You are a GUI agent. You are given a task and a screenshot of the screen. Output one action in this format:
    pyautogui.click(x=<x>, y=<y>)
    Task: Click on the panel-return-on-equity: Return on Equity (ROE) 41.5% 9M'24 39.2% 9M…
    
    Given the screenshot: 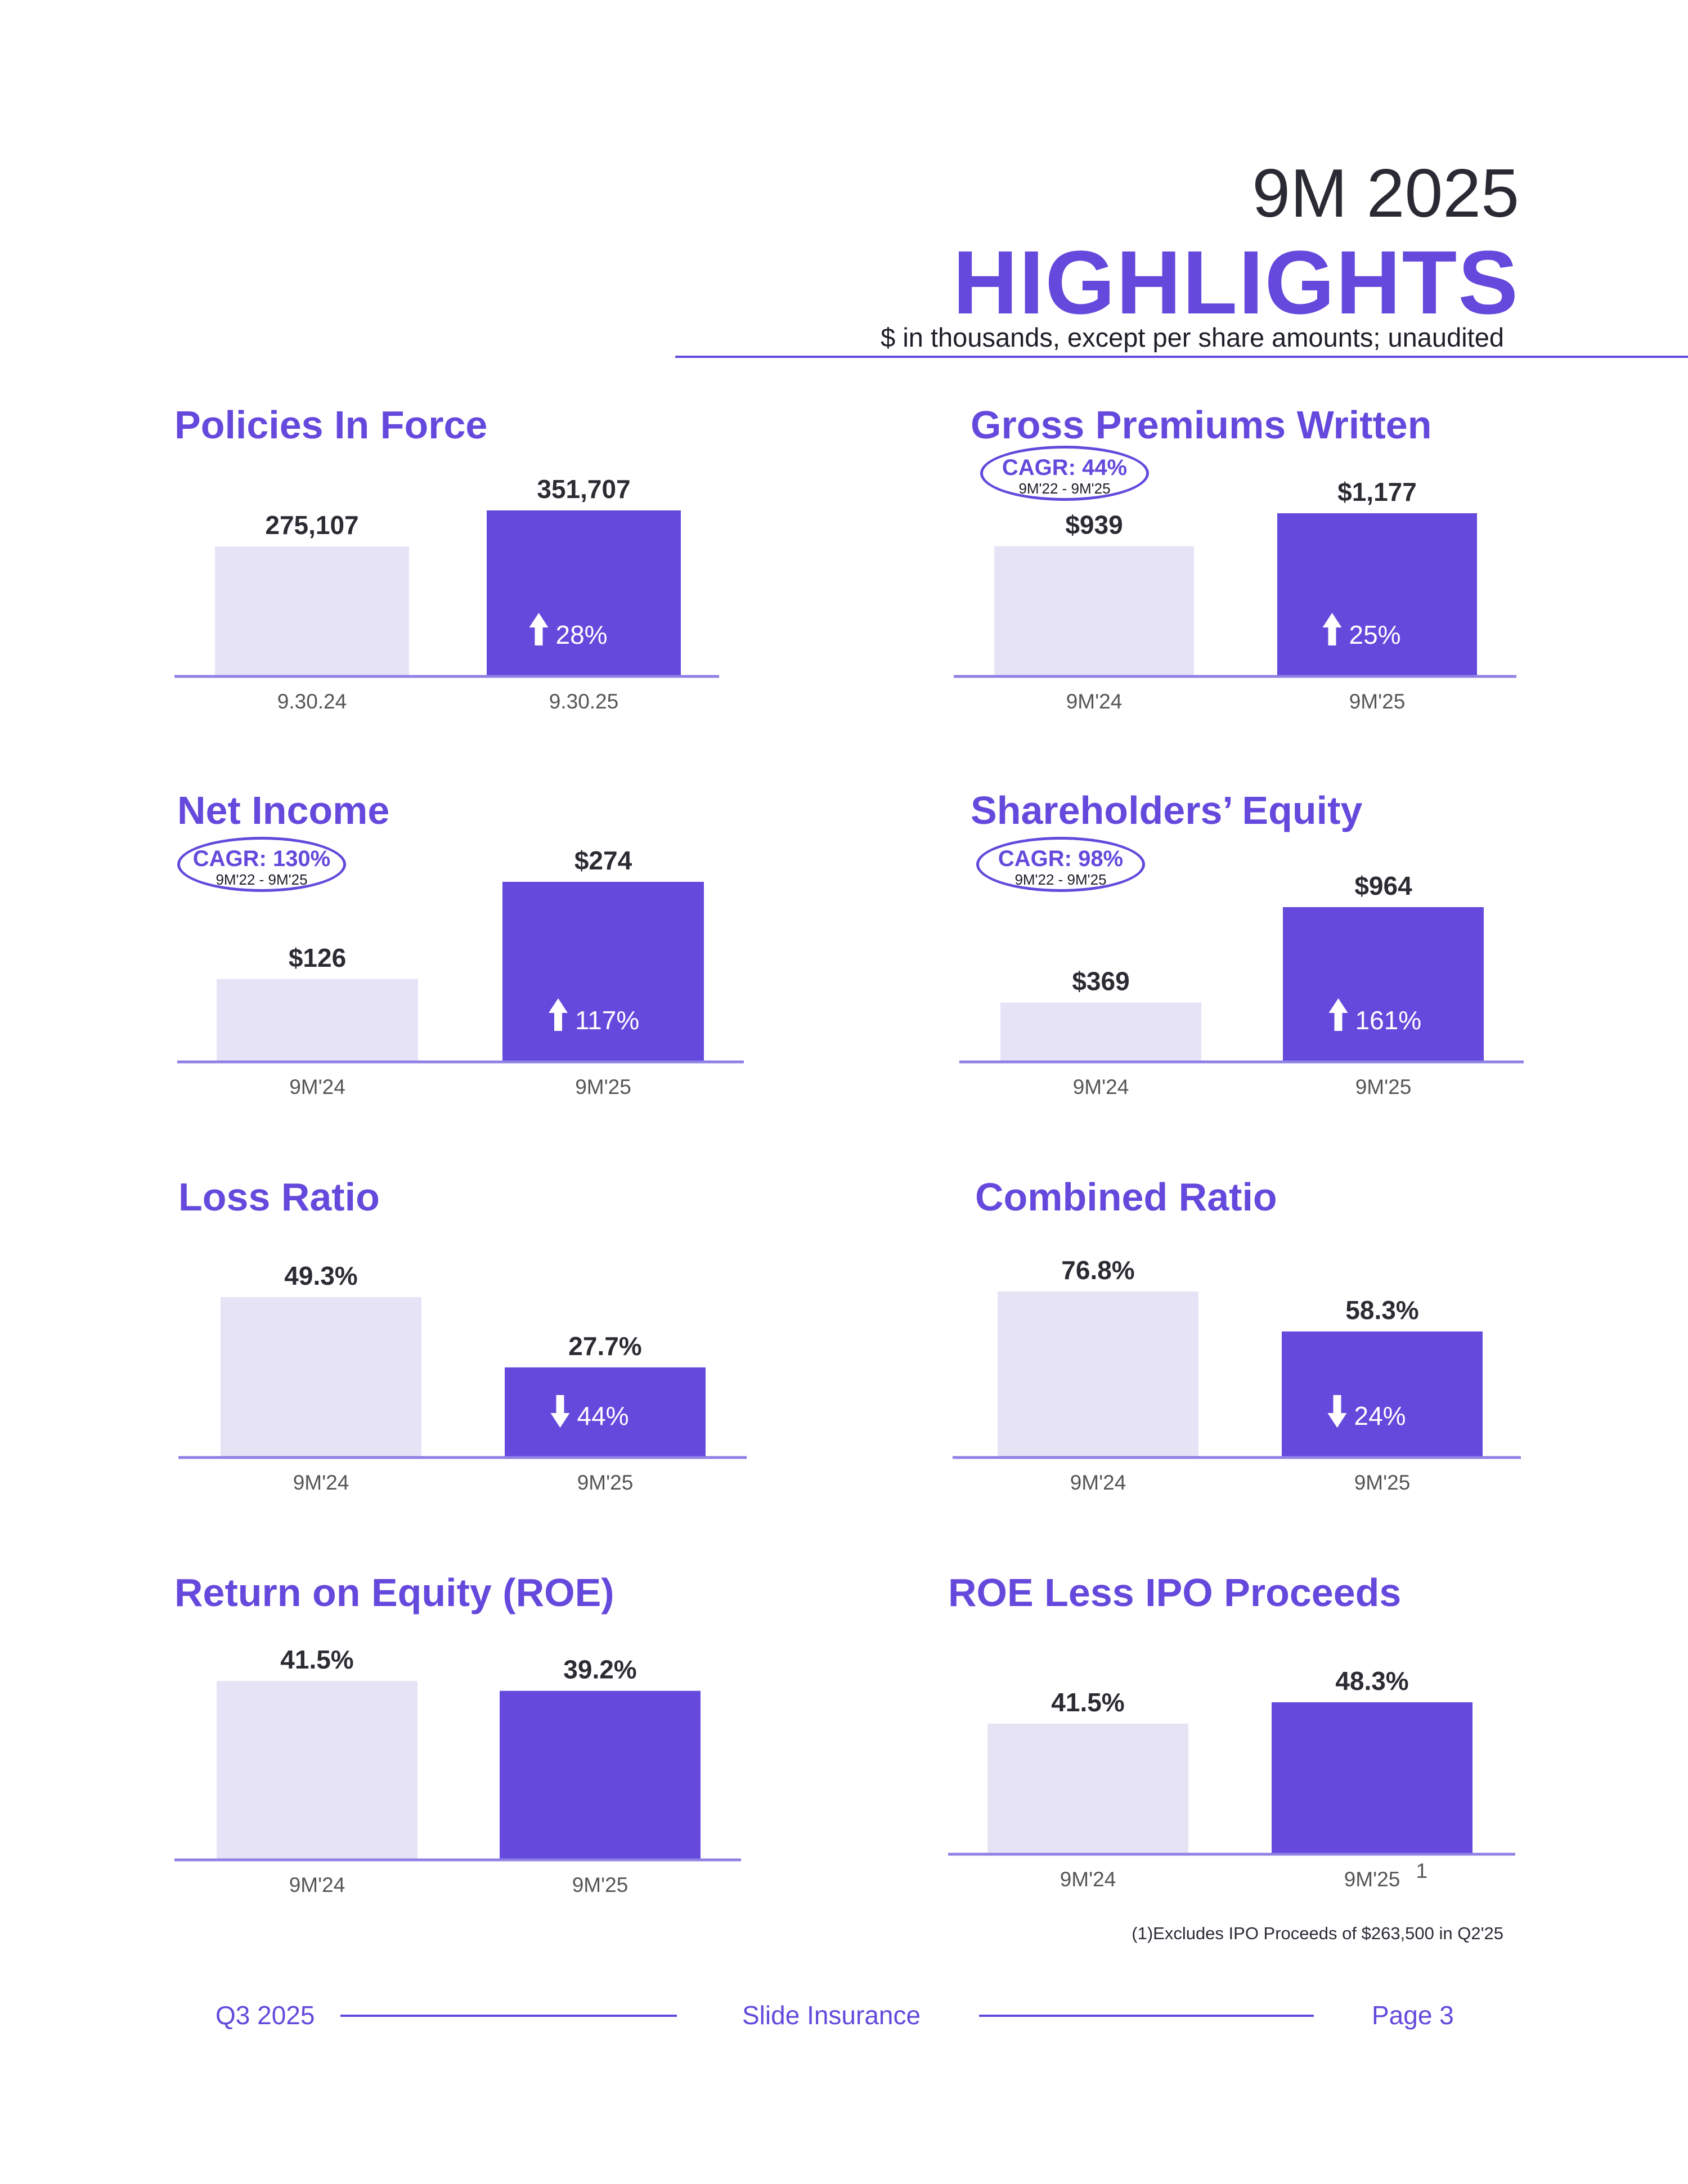 What is the action you would take?
    pyautogui.click(x=568, y=1770)
    